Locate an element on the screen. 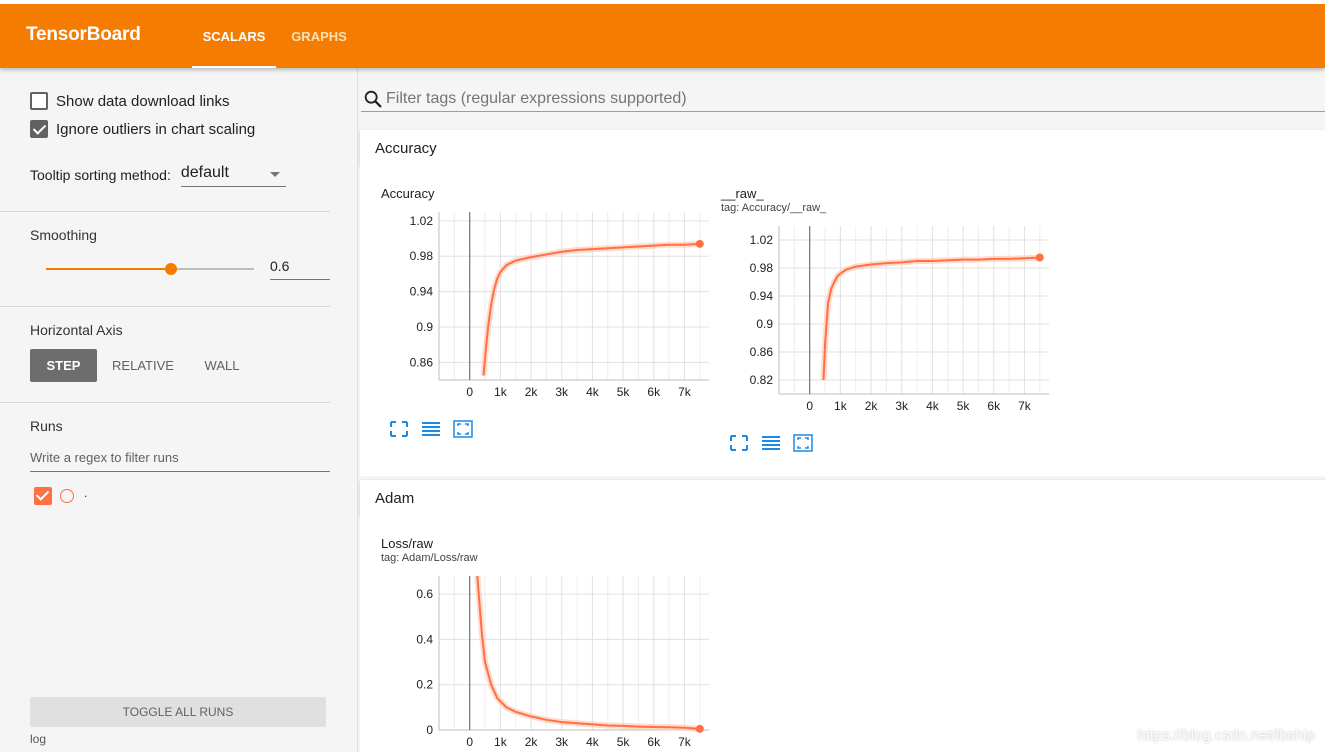 This screenshot has width=1325, height=752. watermark: https://blog.csdn.net/lbship is located at coordinates (1226, 735).